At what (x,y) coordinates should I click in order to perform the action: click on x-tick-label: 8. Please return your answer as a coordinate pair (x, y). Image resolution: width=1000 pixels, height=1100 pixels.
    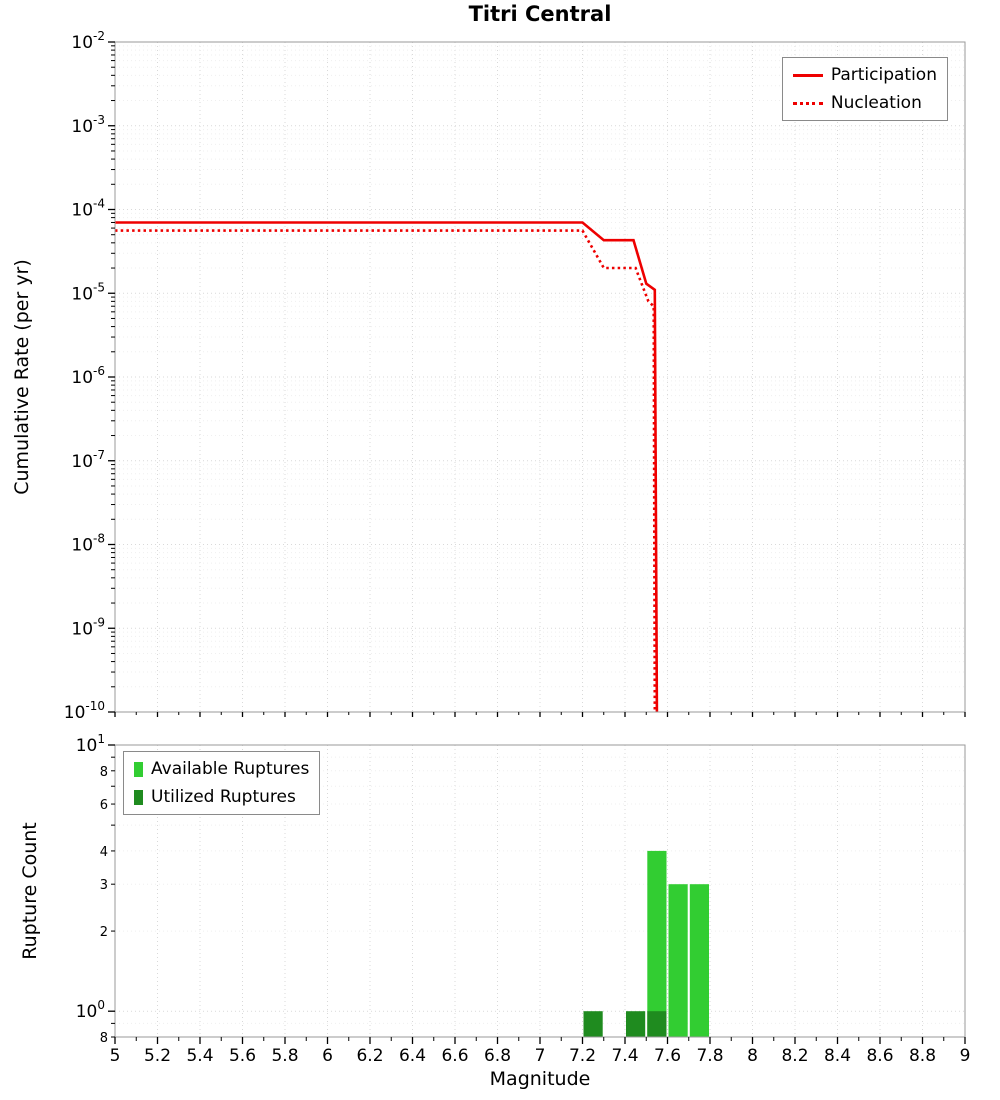
    Looking at the image, I should click on (752, 1056).